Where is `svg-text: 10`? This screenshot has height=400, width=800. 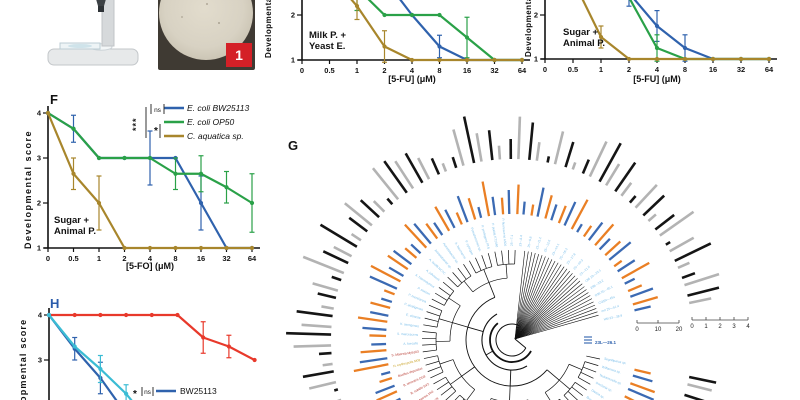 svg-text: 10 is located at coordinates (658, 330).